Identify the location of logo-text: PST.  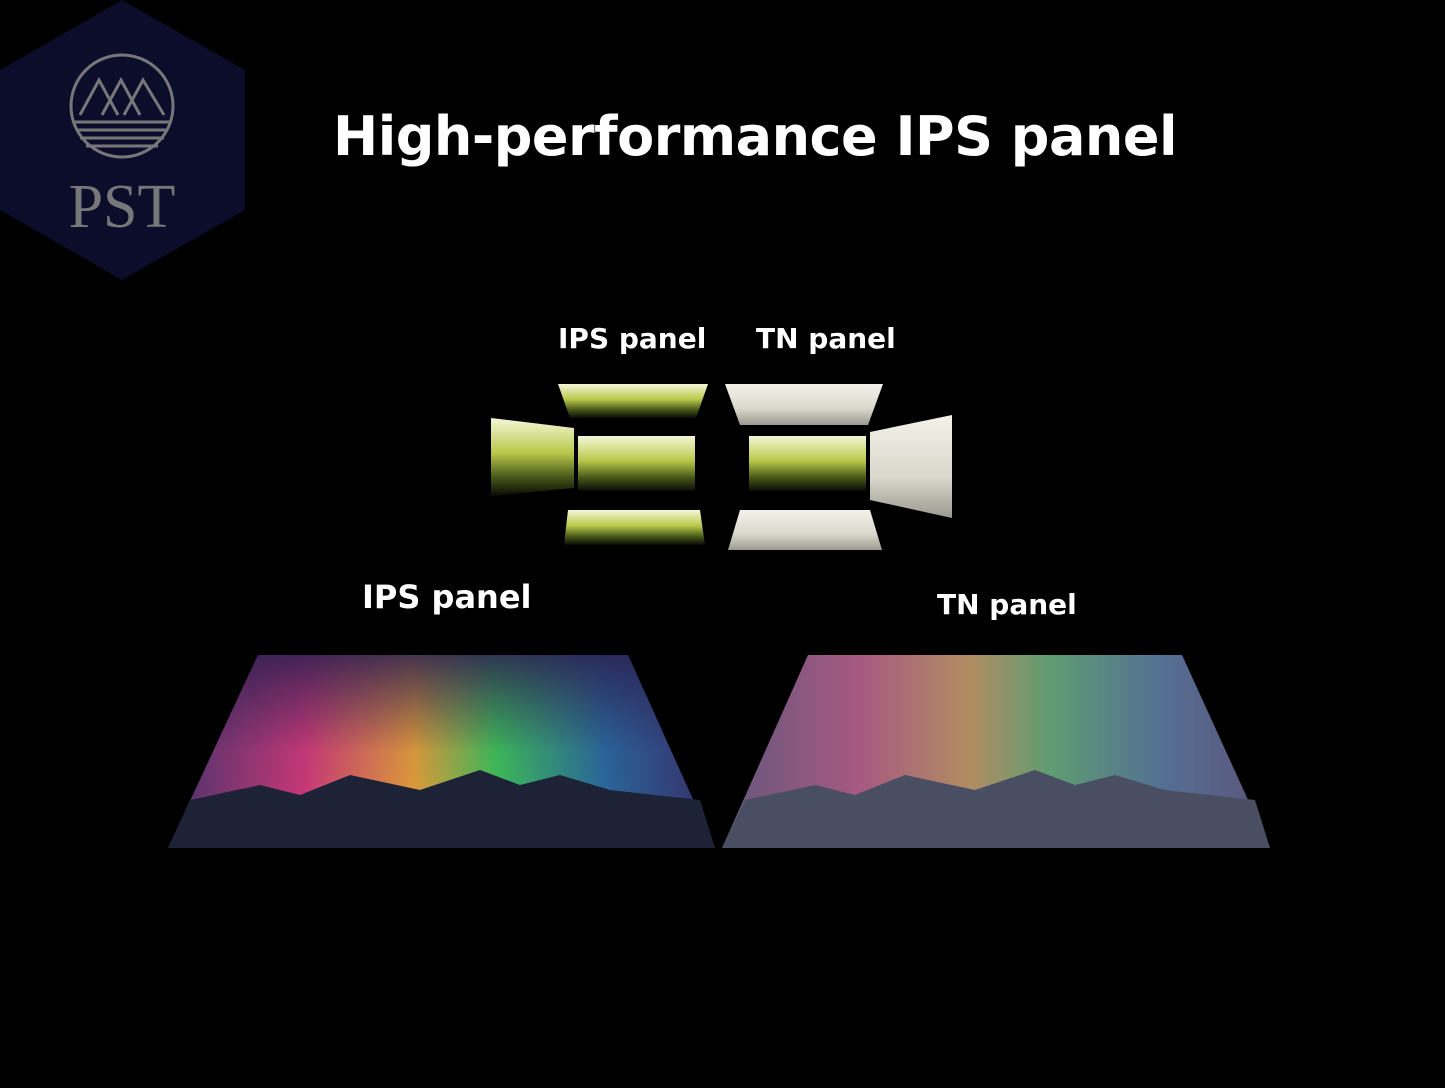
(122, 207).